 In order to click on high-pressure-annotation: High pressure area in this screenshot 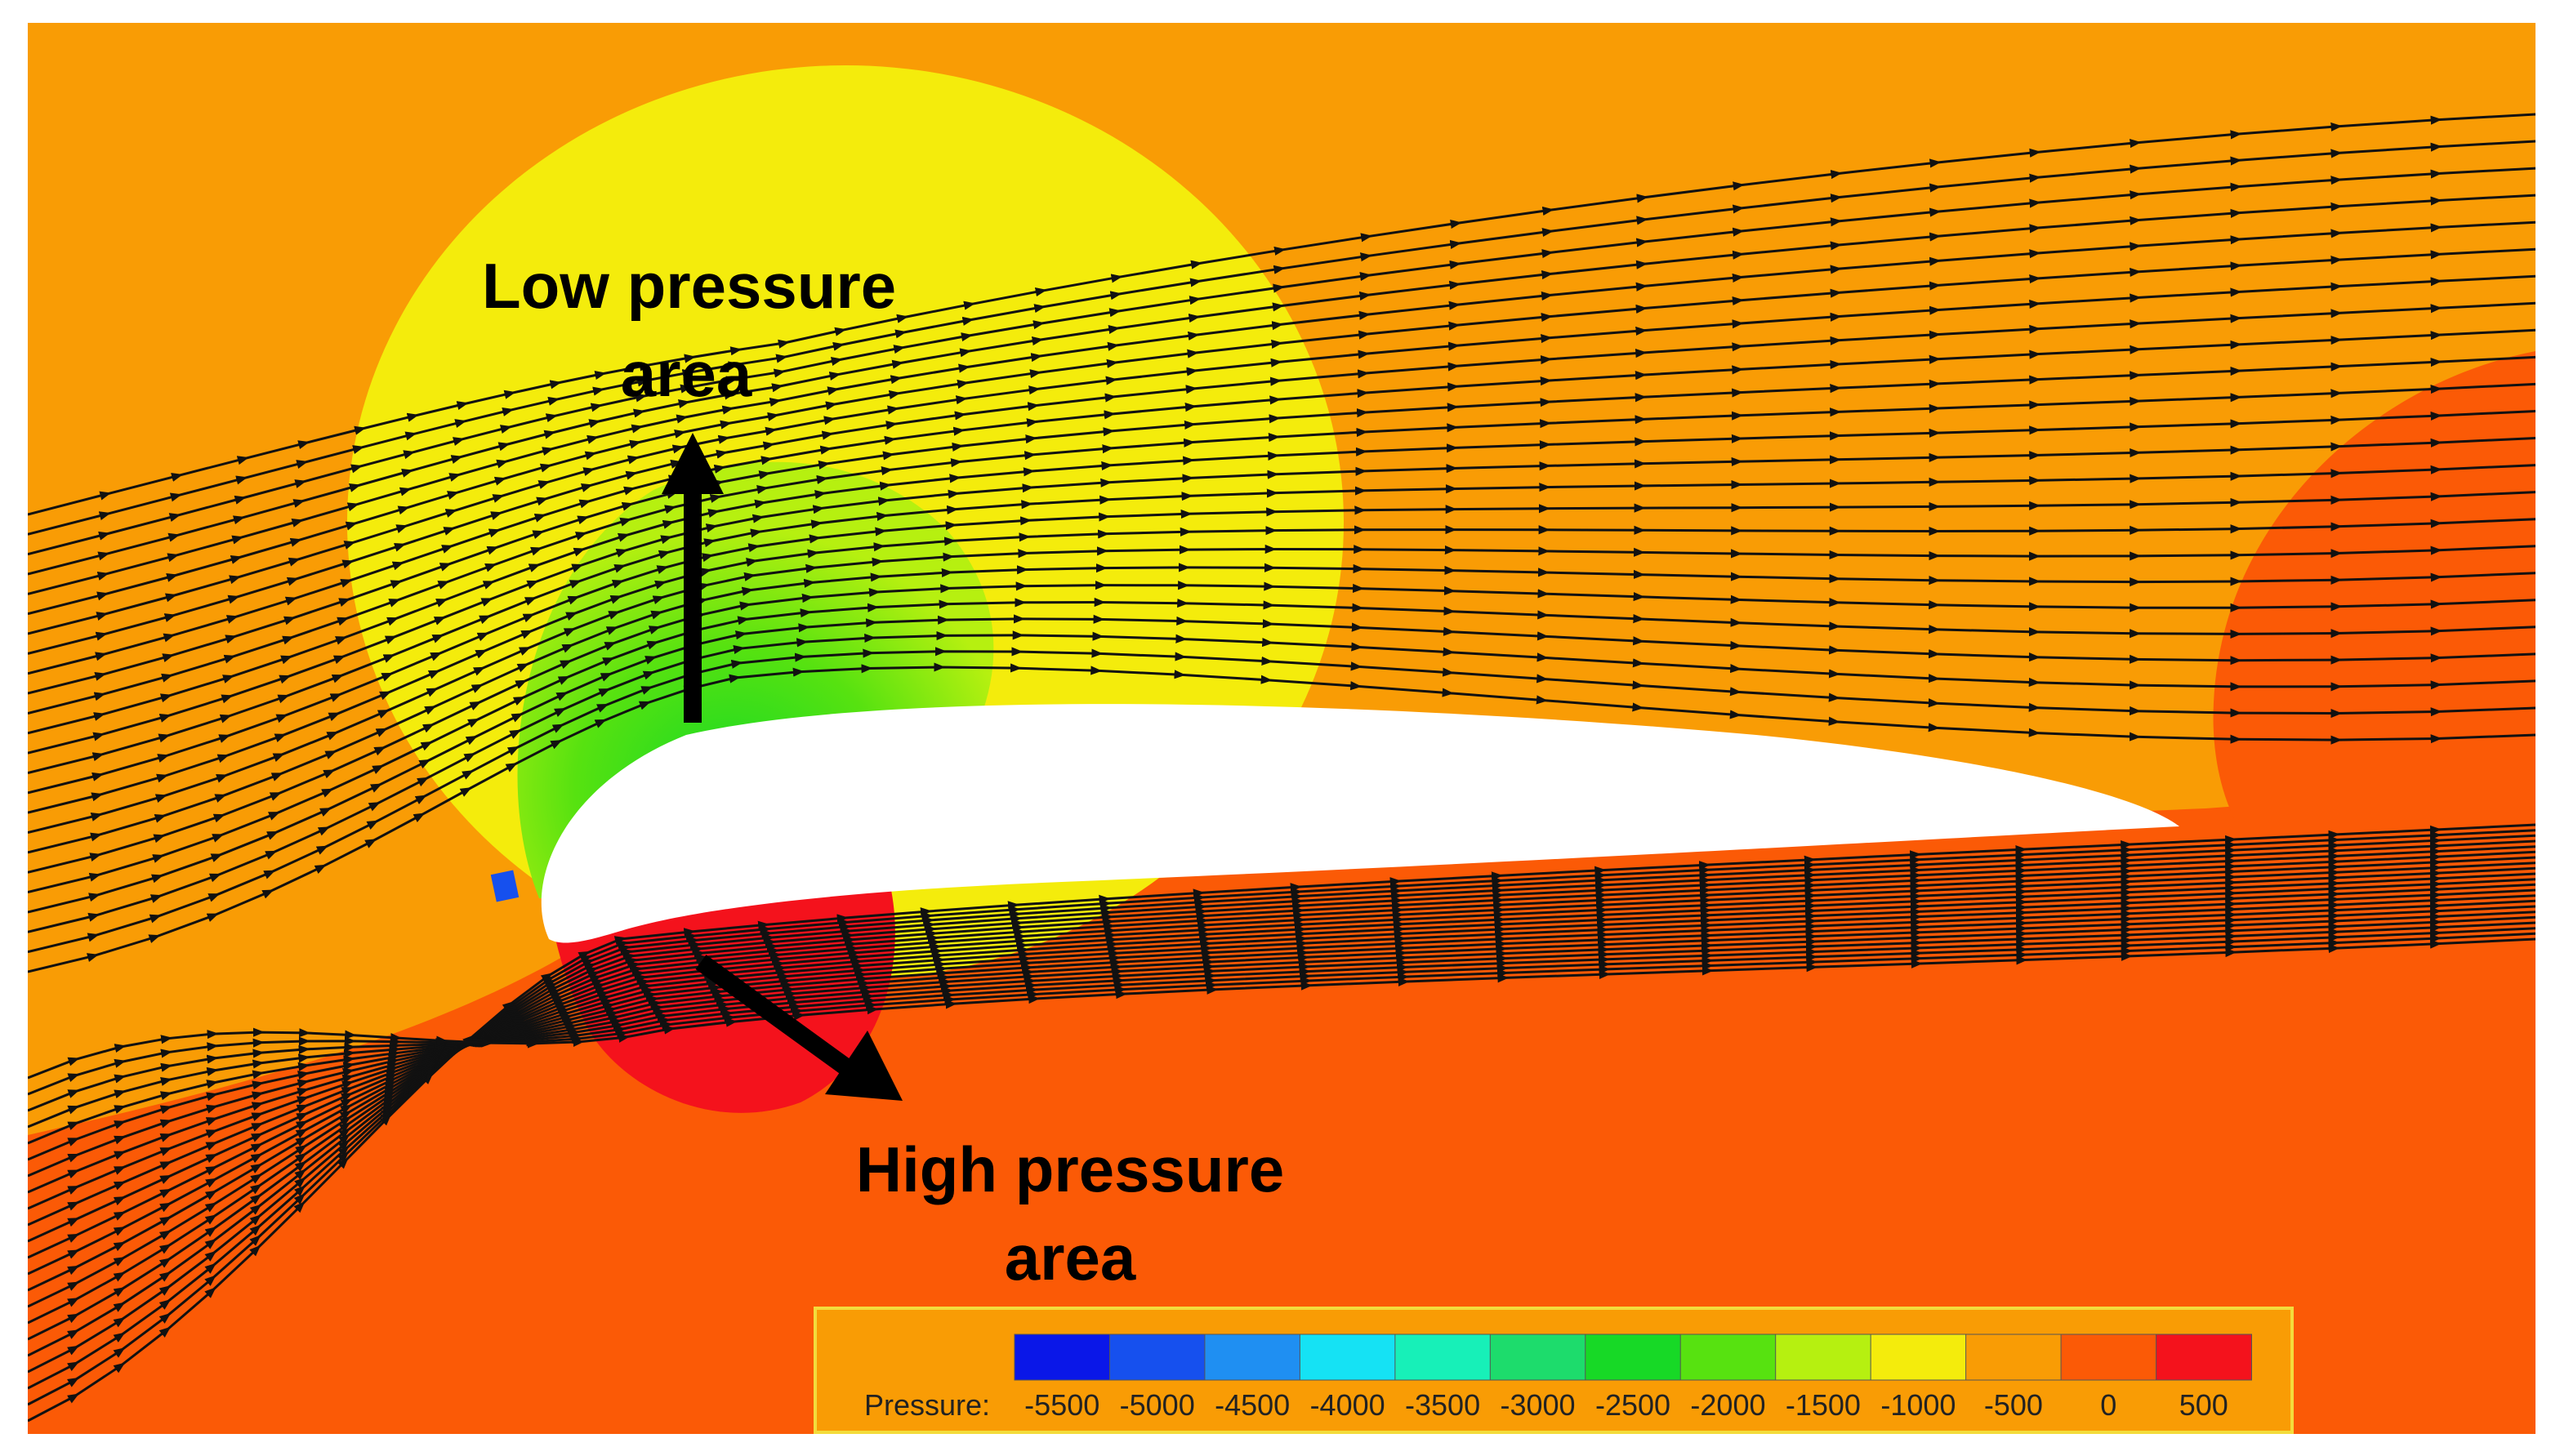, I will do `click(1070, 1214)`.